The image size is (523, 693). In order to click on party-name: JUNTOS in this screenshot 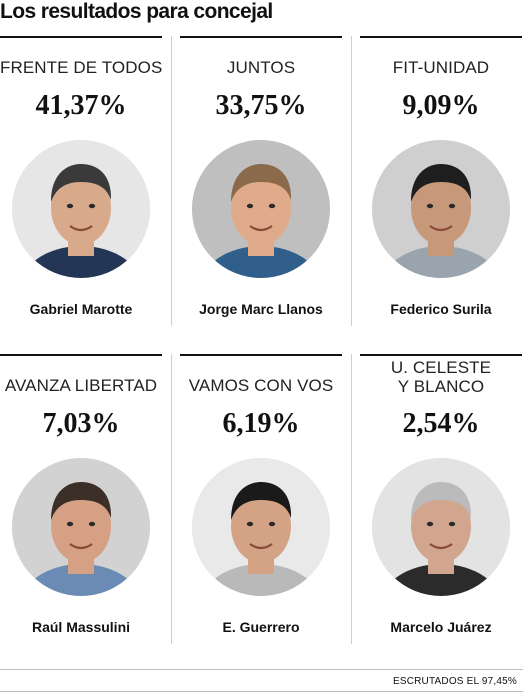, I will do `click(261, 67)`.